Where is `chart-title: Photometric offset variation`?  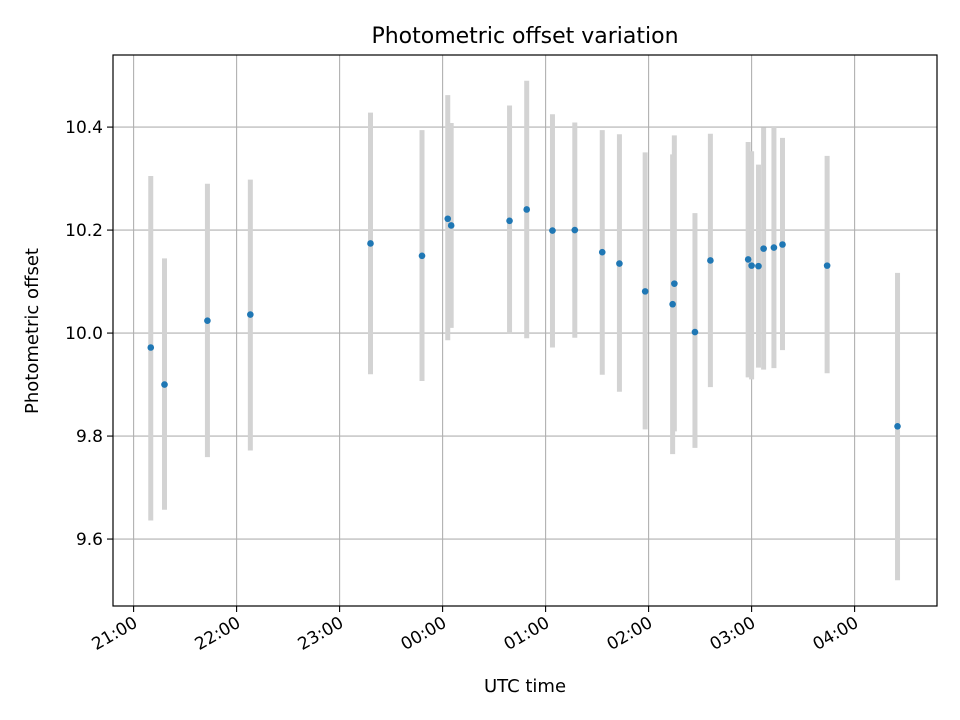 chart-title: Photometric offset variation is located at coordinates (524, 36).